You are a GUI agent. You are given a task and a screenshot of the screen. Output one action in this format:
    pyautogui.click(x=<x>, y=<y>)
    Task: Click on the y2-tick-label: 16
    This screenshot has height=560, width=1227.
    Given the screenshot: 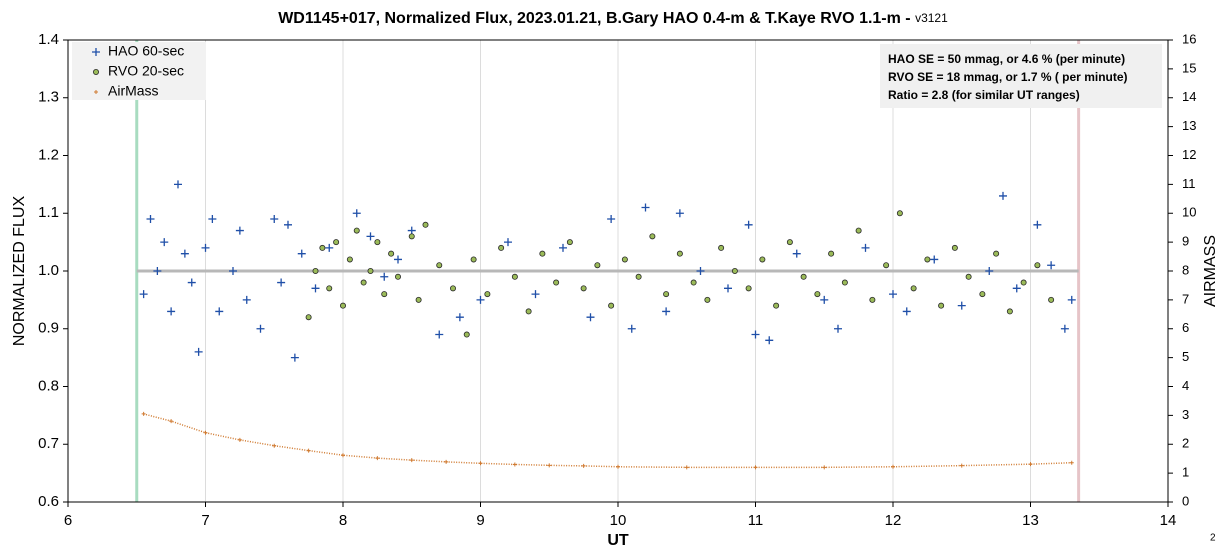 What is the action you would take?
    pyautogui.click(x=1189, y=38)
    